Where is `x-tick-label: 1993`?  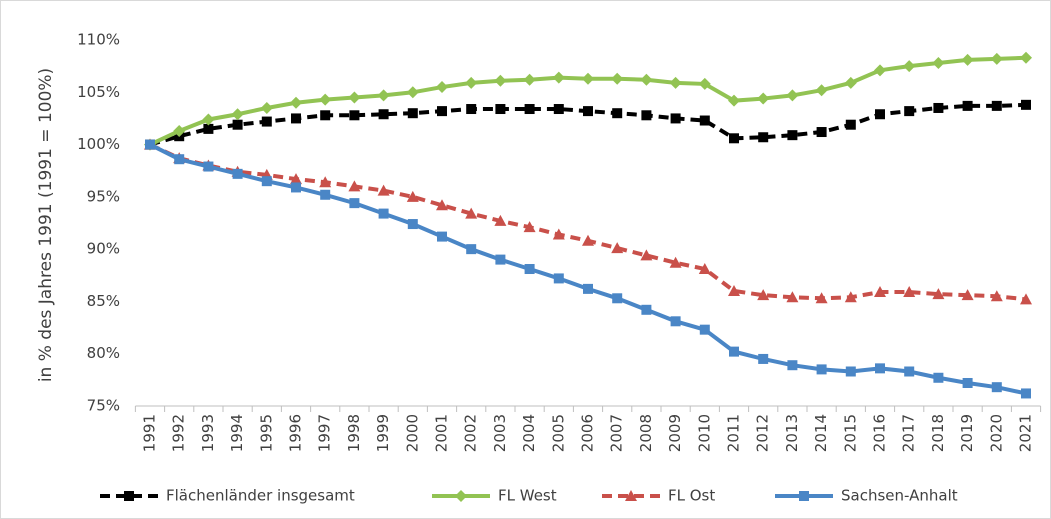 x-tick-label: 1993 is located at coordinates (208, 433).